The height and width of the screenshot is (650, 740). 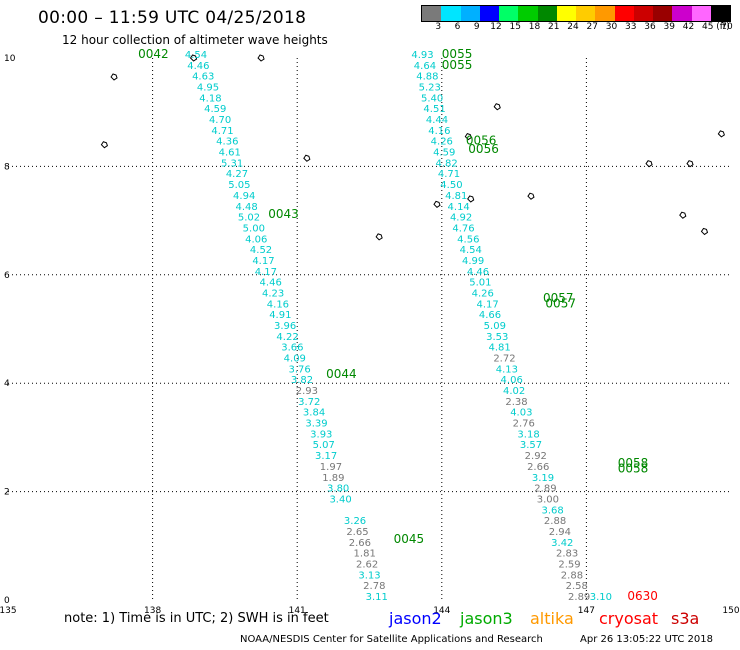 I want to click on pass-time-label: 0056, so click(x=483, y=149).